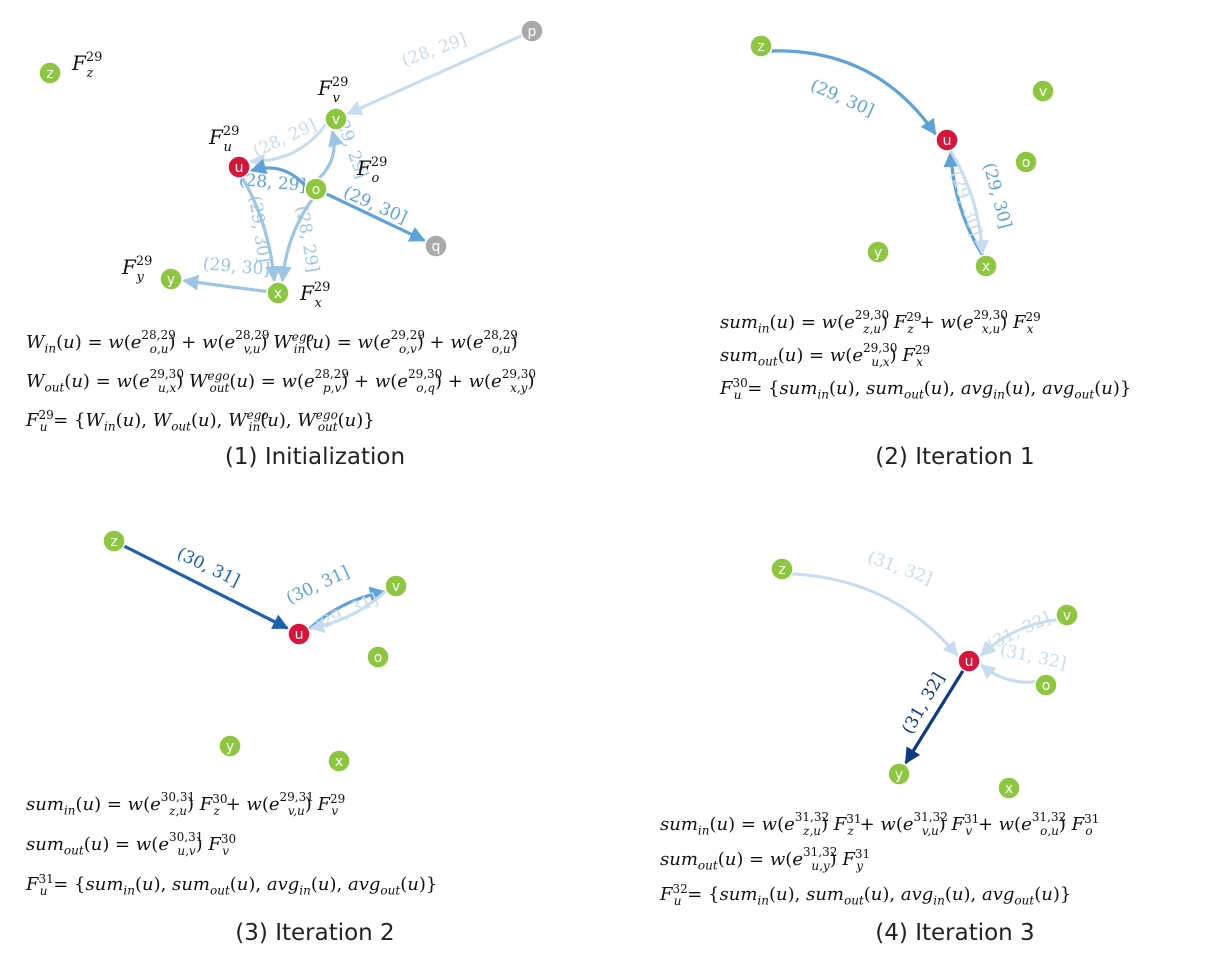  Describe the element at coordinates (434, 75) in the screenshot. I see `edge-p-v` at that location.